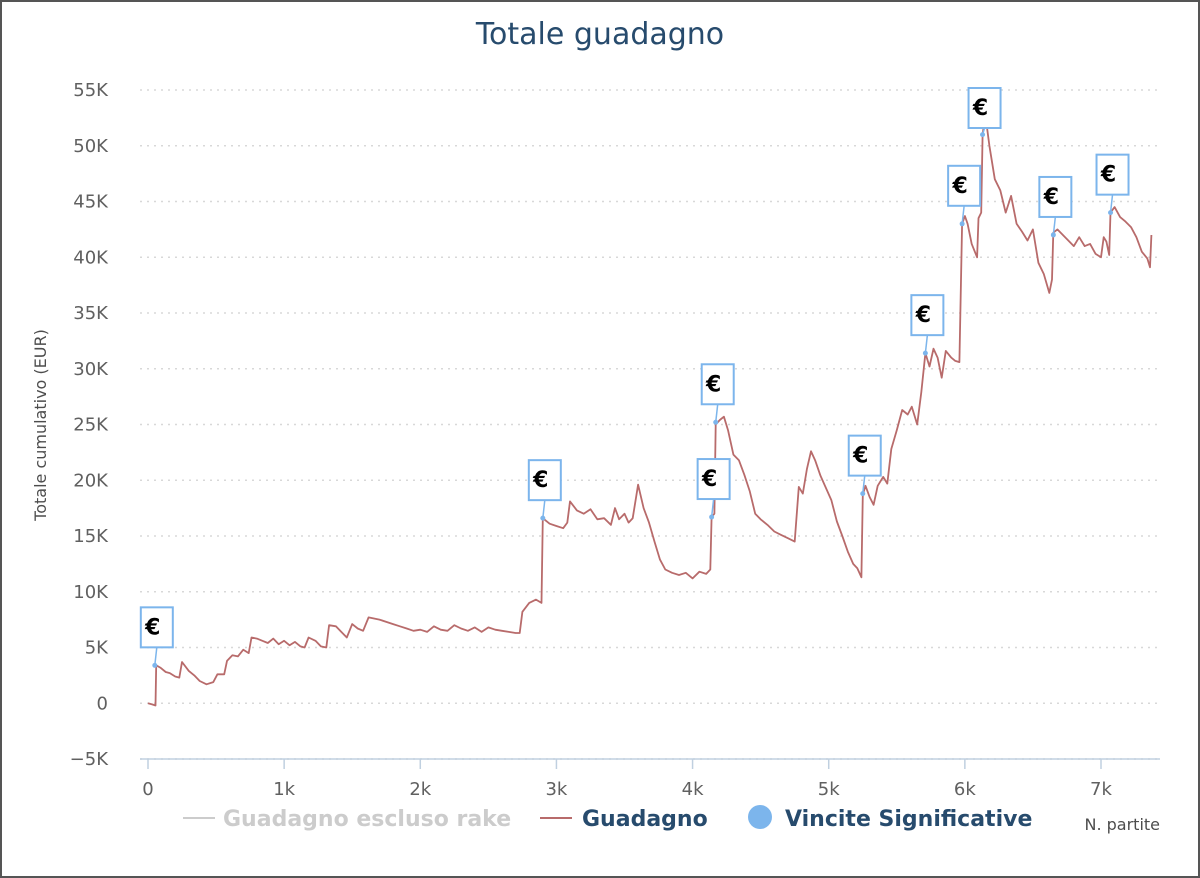  I want to click on x-tick-label: 0, so click(147, 789).